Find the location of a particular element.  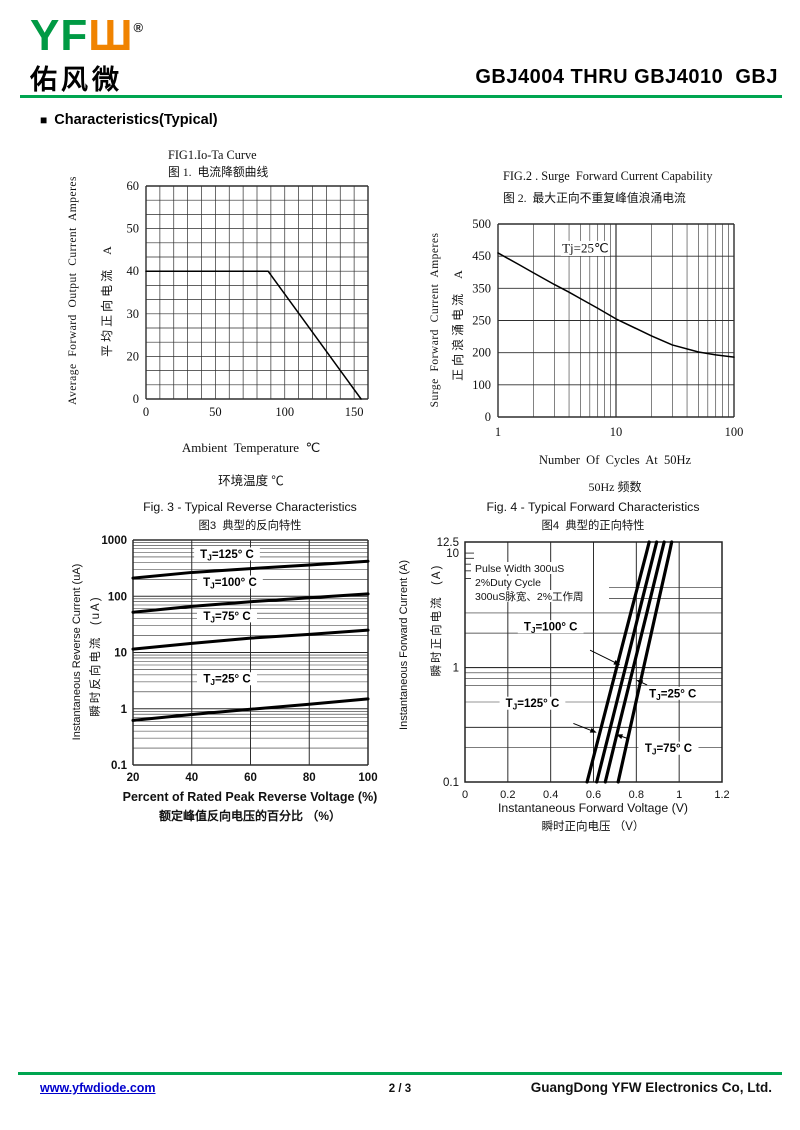

svg-text: 80 is located at coordinates (309, 778).